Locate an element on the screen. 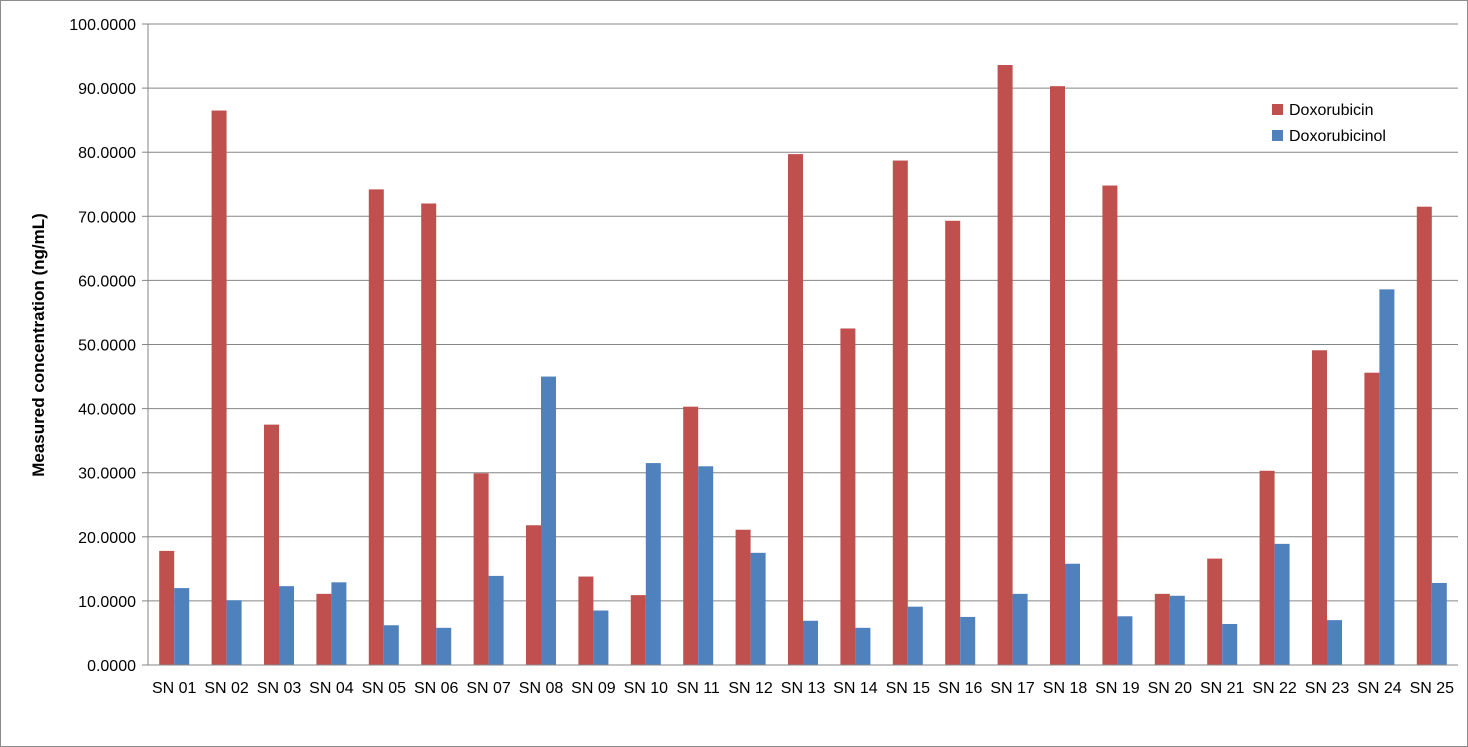 Image resolution: width=1468 pixels, height=747 pixels. x-tick-label: SN 15 is located at coordinates (908, 688).